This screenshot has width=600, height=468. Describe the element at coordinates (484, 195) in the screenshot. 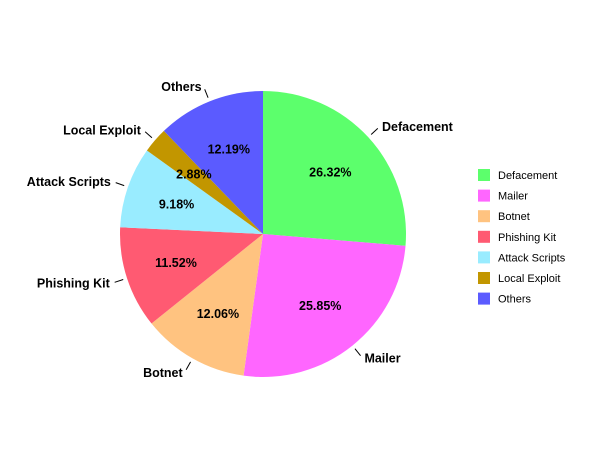

I see `legend-swatch-mailer` at that location.